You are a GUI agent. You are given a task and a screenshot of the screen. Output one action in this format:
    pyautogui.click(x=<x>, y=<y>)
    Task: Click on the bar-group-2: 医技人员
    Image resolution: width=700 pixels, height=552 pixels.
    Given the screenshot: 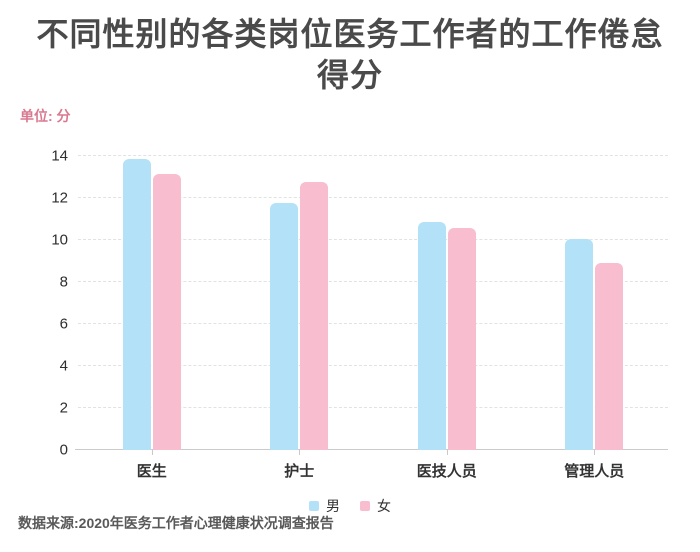 What is the action you would take?
    pyautogui.click(x=447, y=318)
    